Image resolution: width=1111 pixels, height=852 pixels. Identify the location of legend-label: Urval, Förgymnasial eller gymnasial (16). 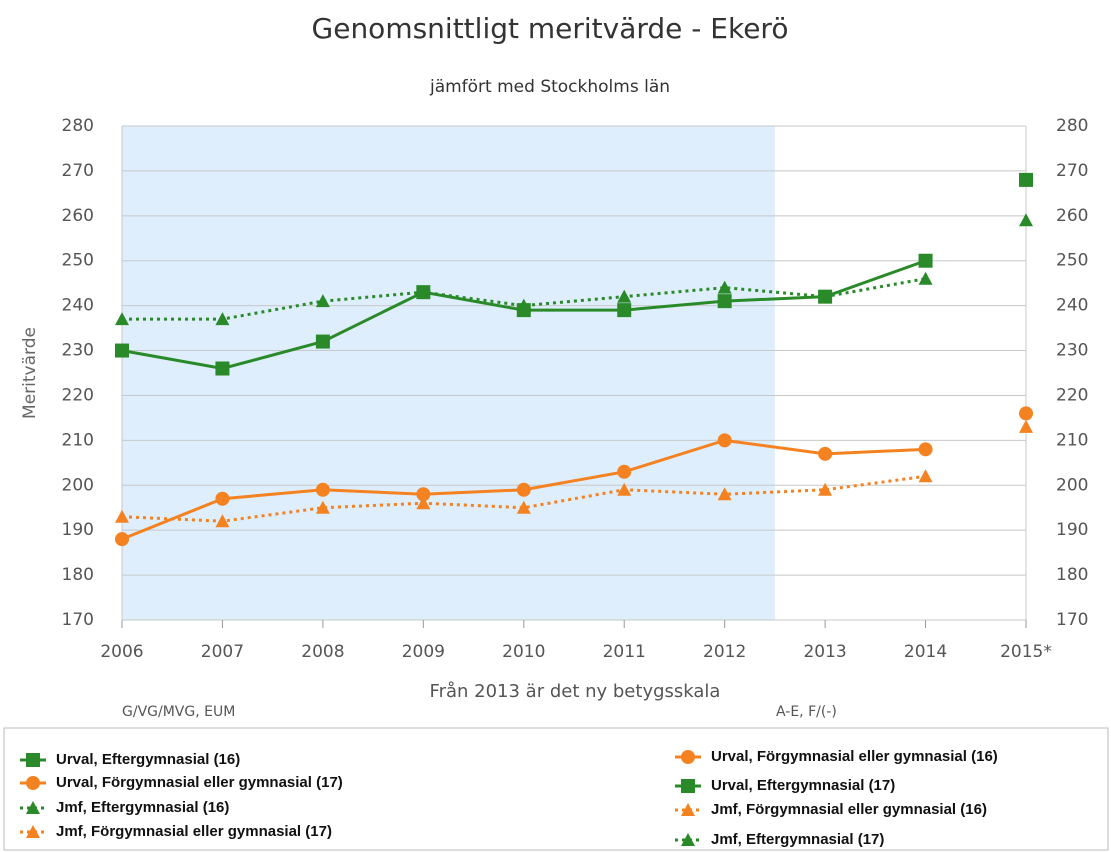
(854, 756).